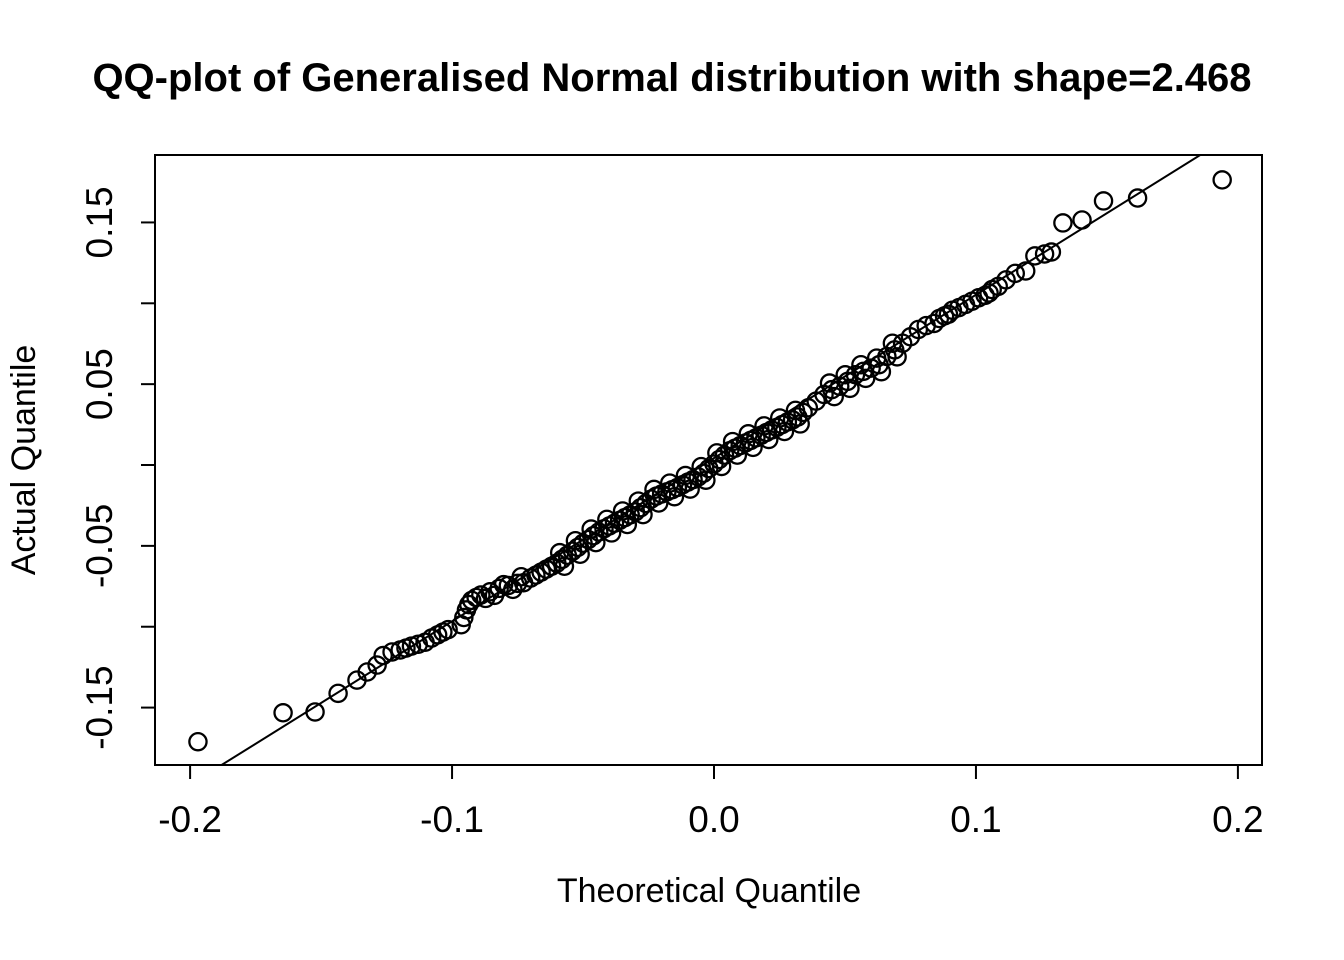 This screenshot has height=960, width=1344. Describe the element at coordinates (452, 819) in the screenshot. I see `x-axis-tick-label: -0.1` at that location.